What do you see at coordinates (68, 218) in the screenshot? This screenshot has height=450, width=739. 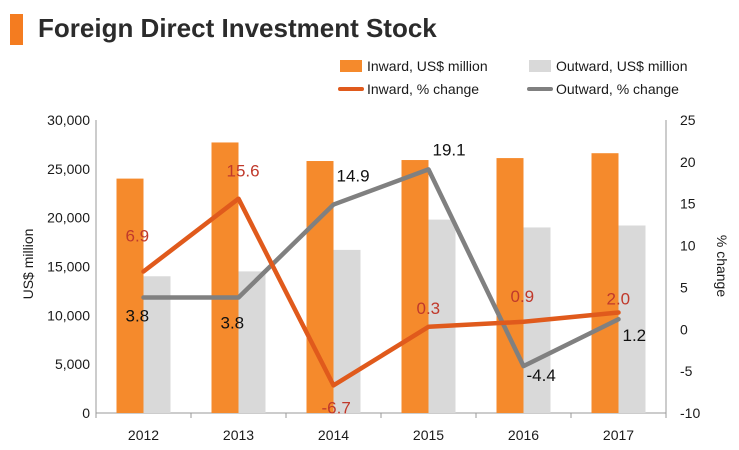 I see `y-tick-label: 20,000` at bounding box center [68, 218].